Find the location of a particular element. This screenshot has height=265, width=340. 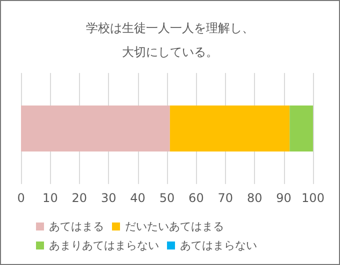

legend-label: だいたいあてはまる is located at coordinates (174, 226).